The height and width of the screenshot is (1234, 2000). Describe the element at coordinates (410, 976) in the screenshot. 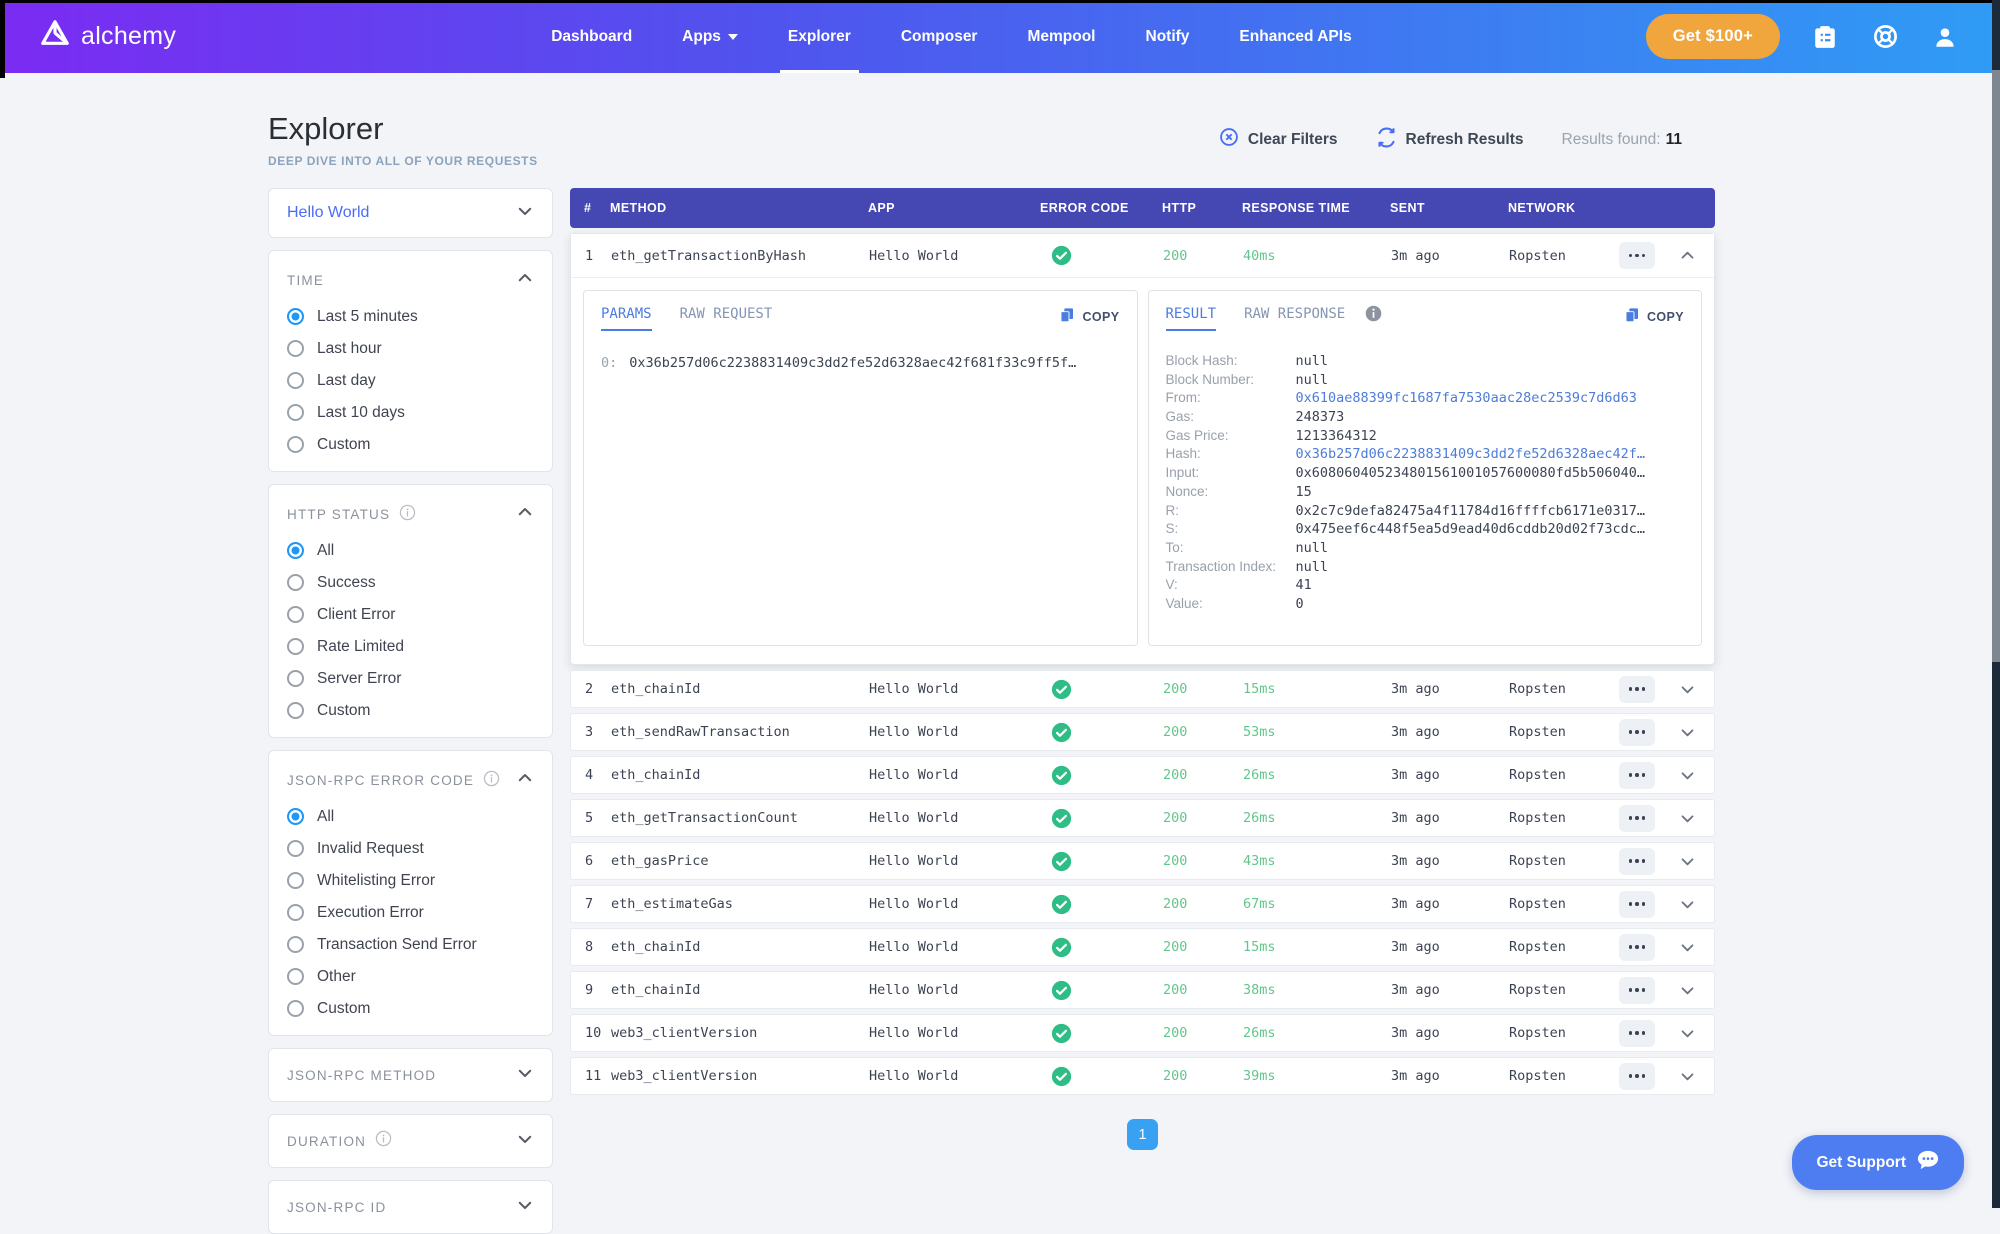

I see `radio-option-other: Other` at that location.